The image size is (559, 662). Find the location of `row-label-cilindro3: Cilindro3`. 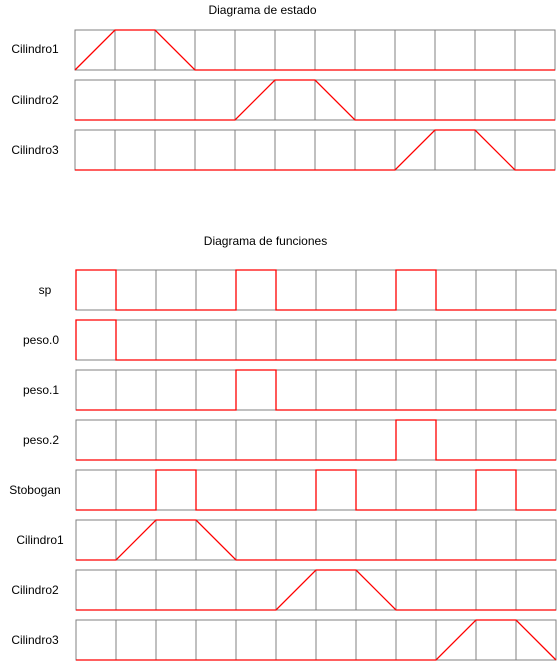

row-label-cilindro3: Cilindro3 is located at coordinates (35, 640).